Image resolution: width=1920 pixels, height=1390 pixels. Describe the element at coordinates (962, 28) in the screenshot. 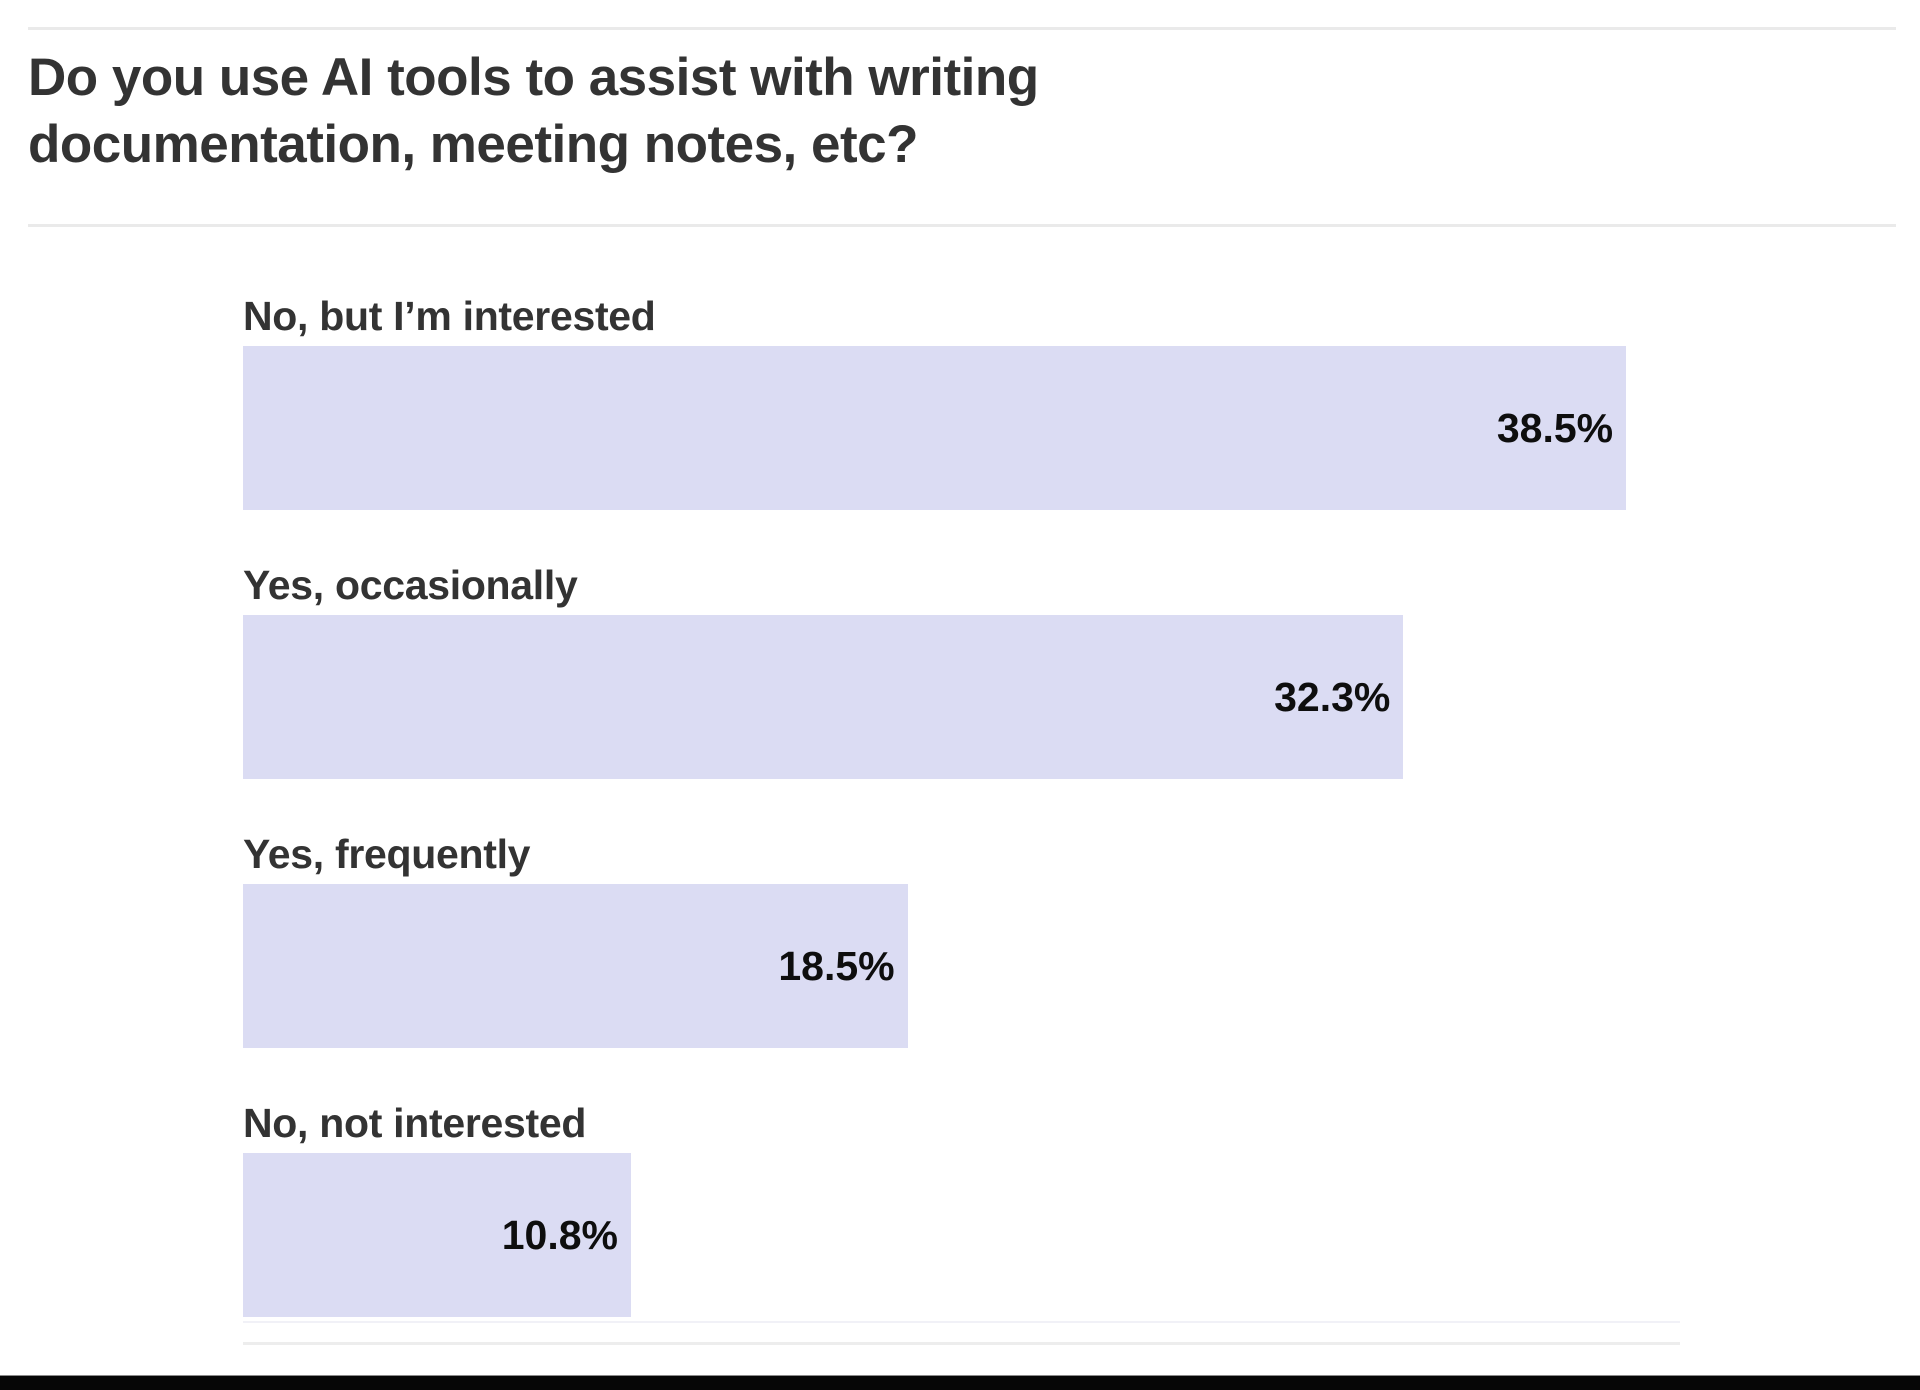

I see `top-divider` at that location.